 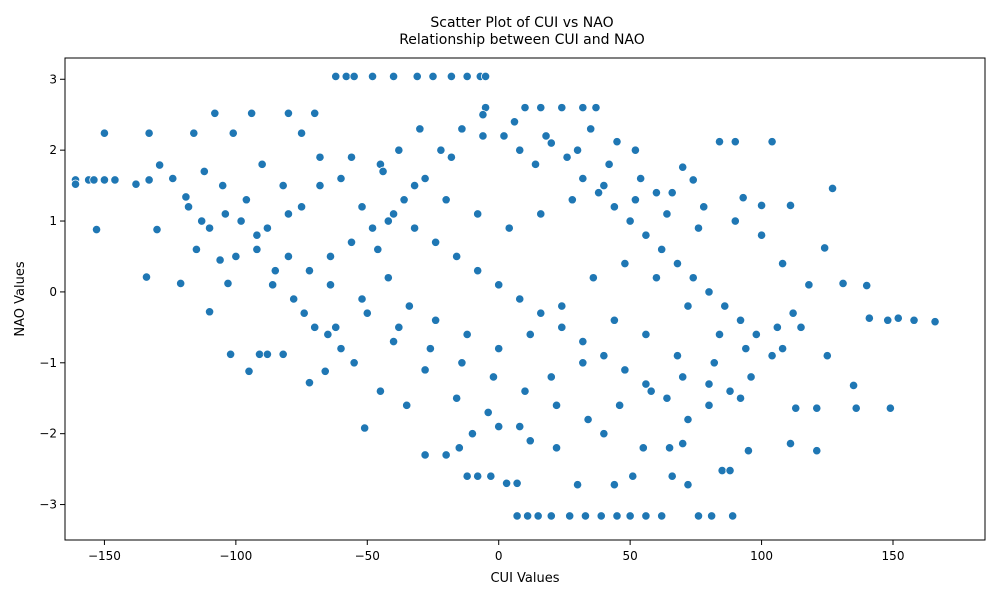 I want to click on x-tick-label: −50, so click(x=367, y=556).